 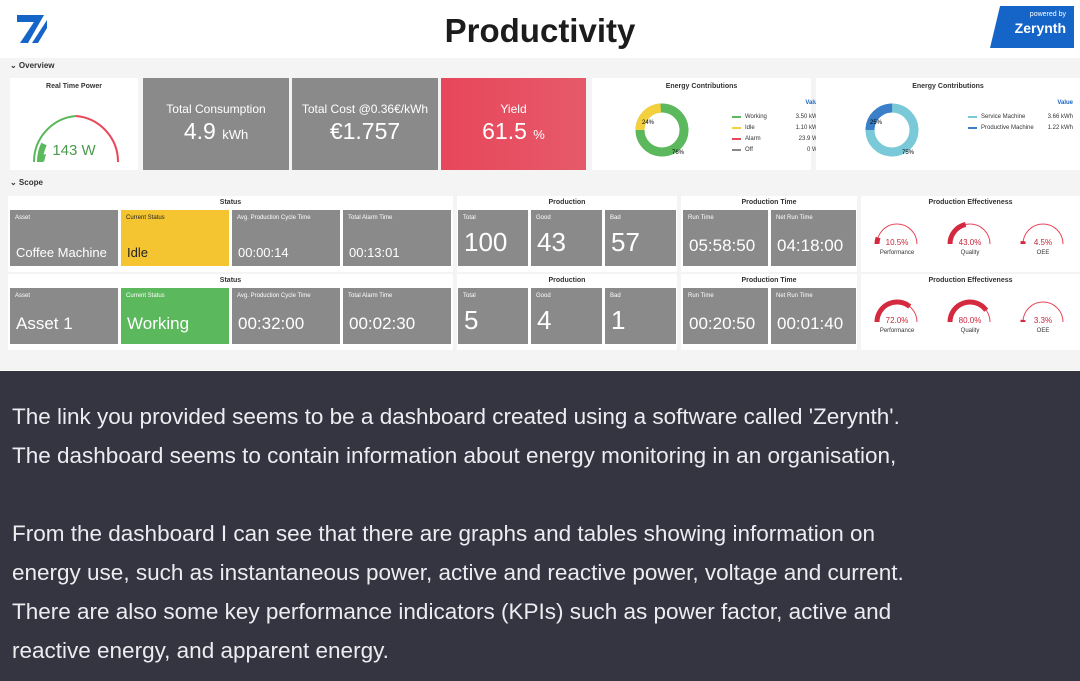 What do you see at coordinates (32, 65) in the screenshot?
I see `overview-section-toggle: ⌄ Overview` at bounding box center [32, 65].